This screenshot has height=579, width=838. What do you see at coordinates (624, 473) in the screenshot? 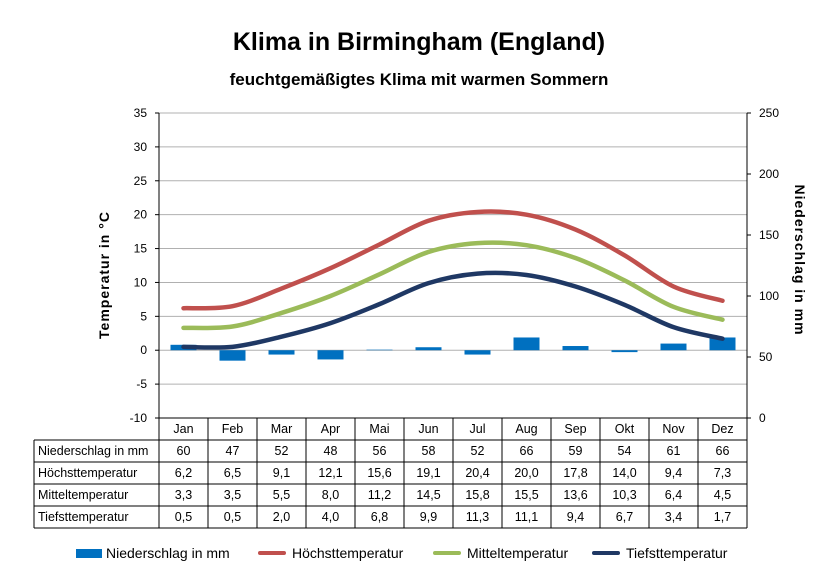
I see `table-cell: 14,0` at bounding box center [624, 473].